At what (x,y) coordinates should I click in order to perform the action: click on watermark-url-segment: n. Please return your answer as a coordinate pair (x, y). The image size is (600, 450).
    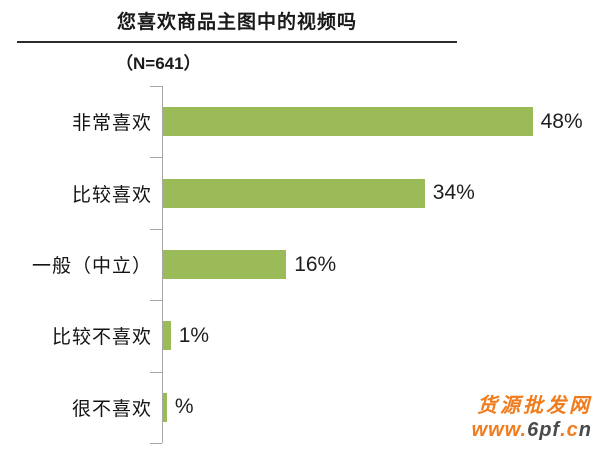
    Looking at the image, I should click on (585, 430).